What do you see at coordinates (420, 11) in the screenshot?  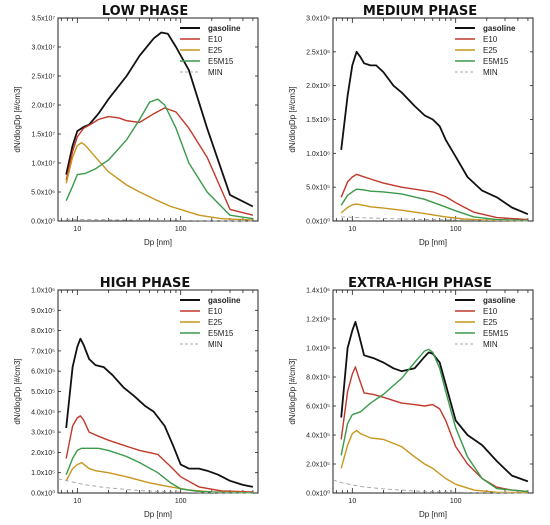 I see `panel-title: MEDIUM PHASE` at bounding box center [420, 11].